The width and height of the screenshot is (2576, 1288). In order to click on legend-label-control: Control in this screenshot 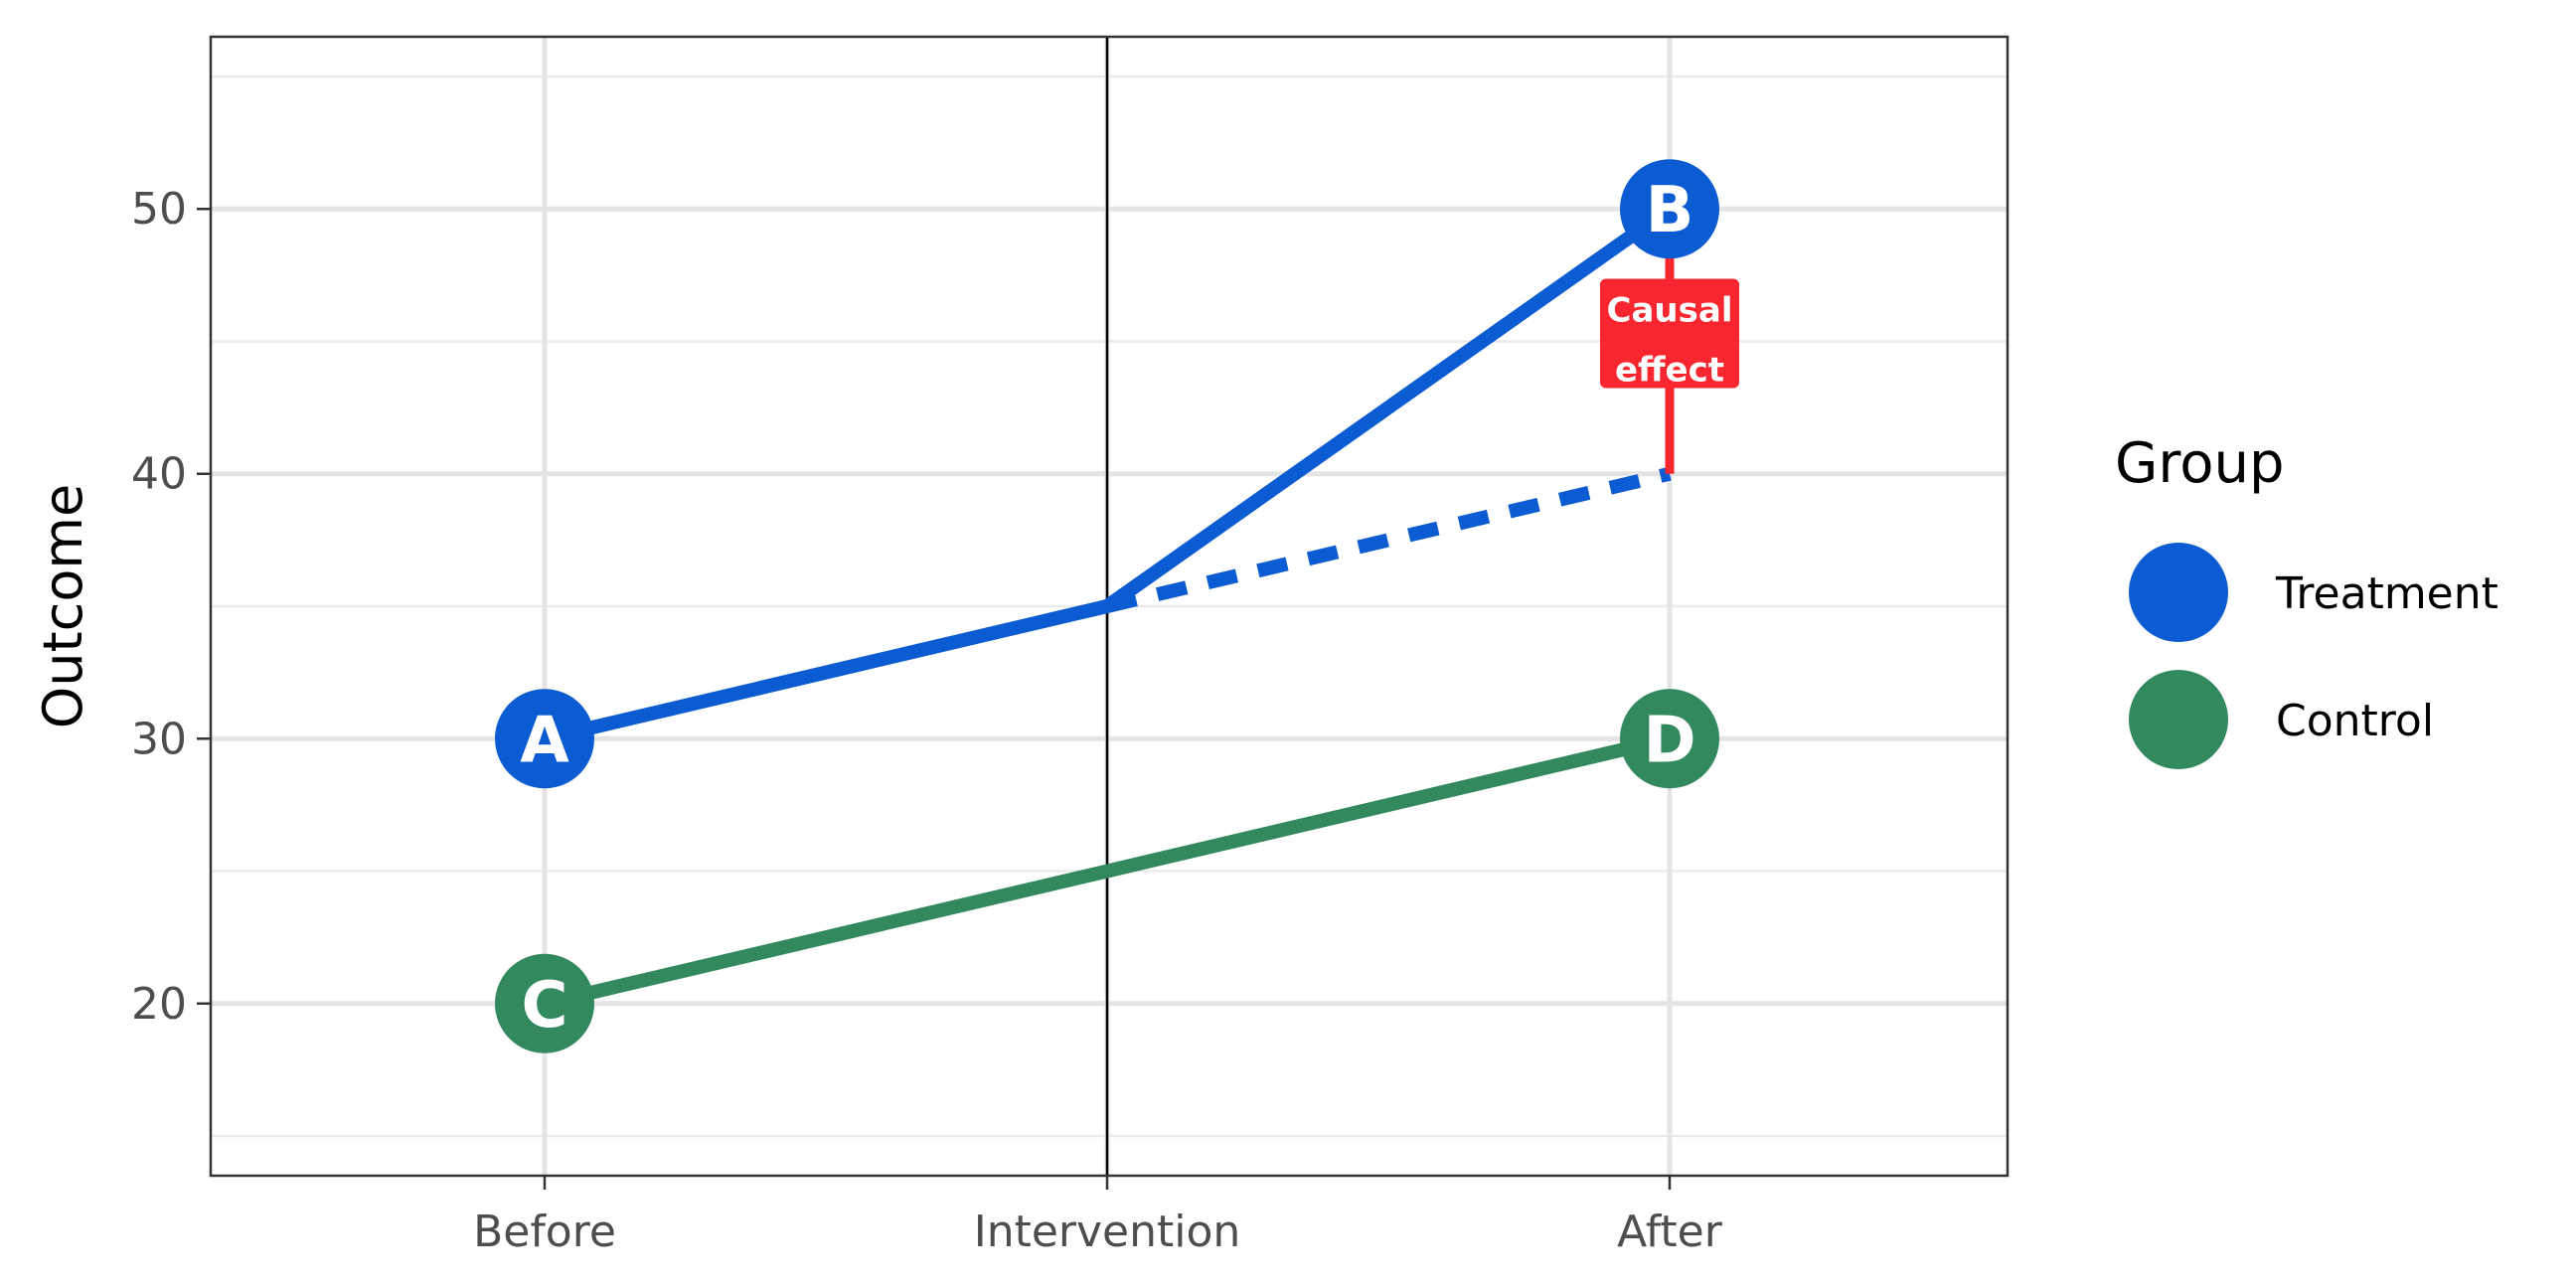, I will do `click(2355, 721)`.